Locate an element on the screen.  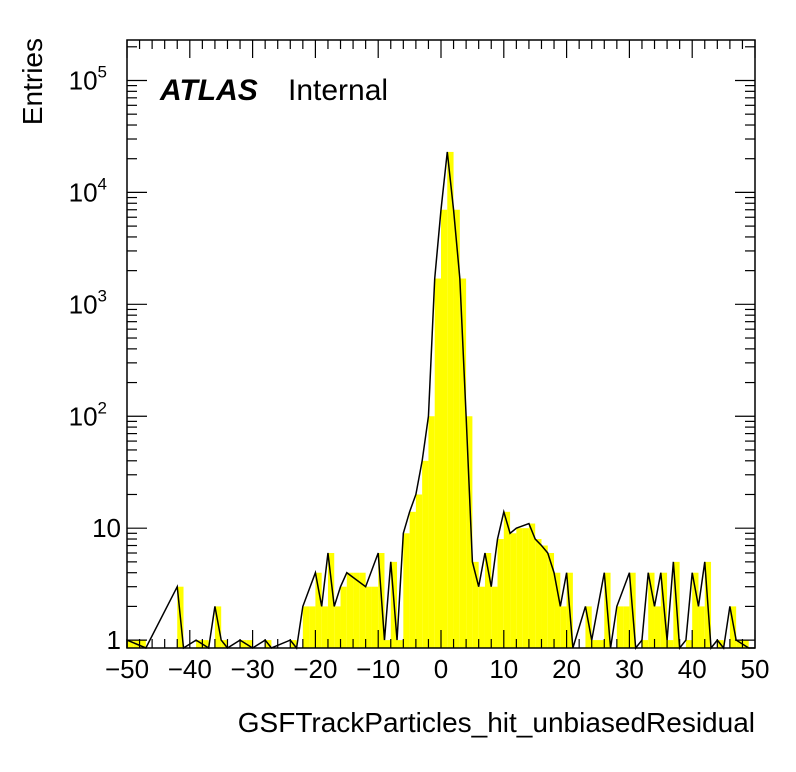
y-tick-label: 10 is located at coordinates (106, 528).